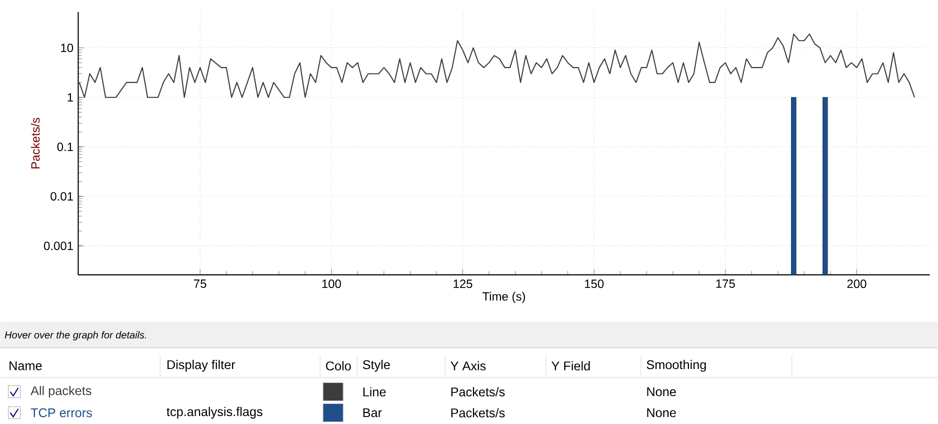  What do you see at coordinates (61, 413) in the screenshot?
I see `text: TCP errors` at bounding box center [61, 413].